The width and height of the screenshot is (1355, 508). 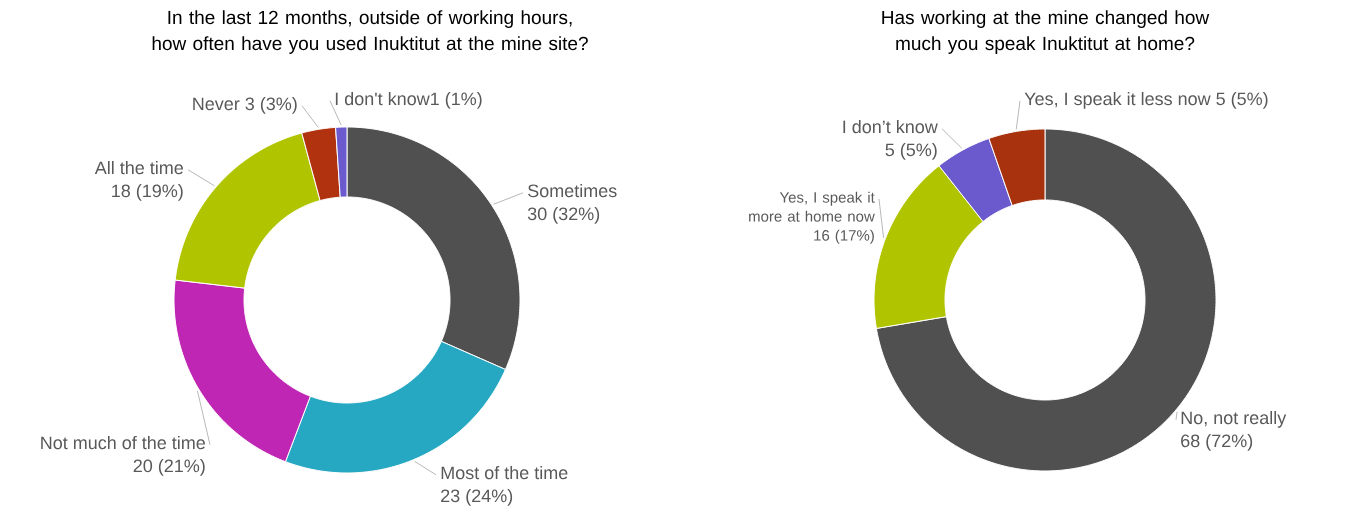 I want to click on data-label: 16 (17%), so click(x=844, y=236).